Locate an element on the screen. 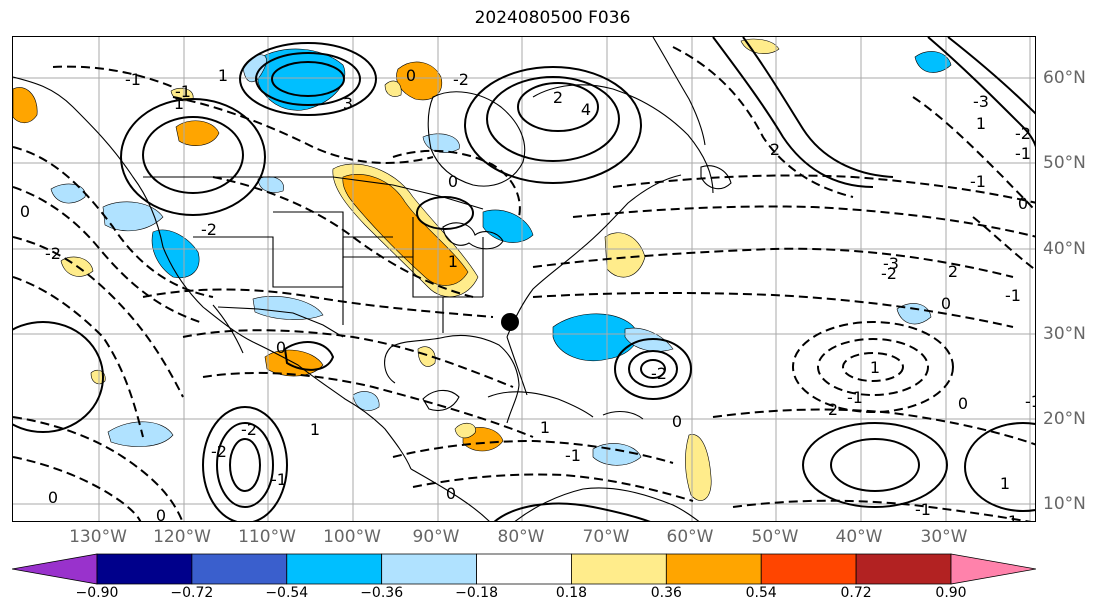 The height and width of the screenshot is (615, 1105). colorbar-tick-label: −0.36 is located at coordinates (382, 593).